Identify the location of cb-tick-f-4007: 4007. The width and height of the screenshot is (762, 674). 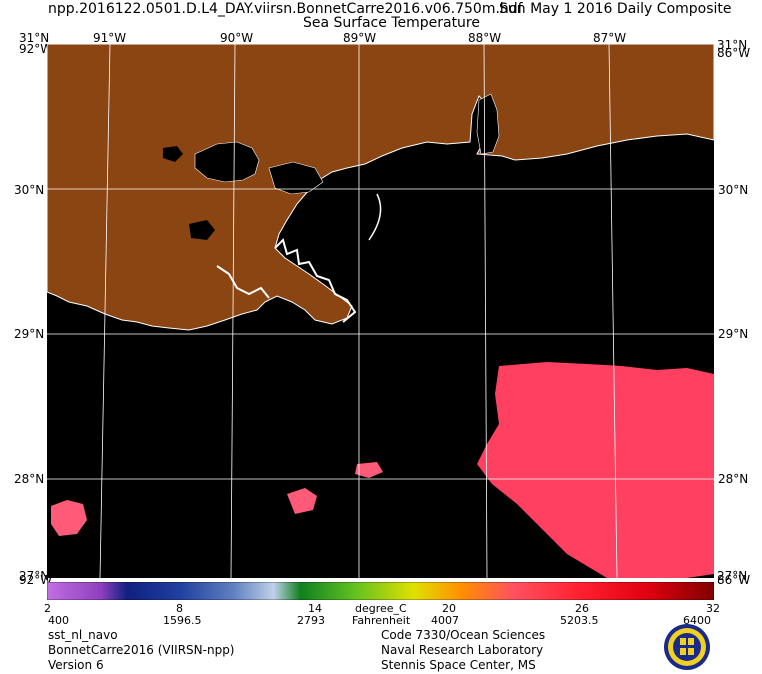
(445, 620).